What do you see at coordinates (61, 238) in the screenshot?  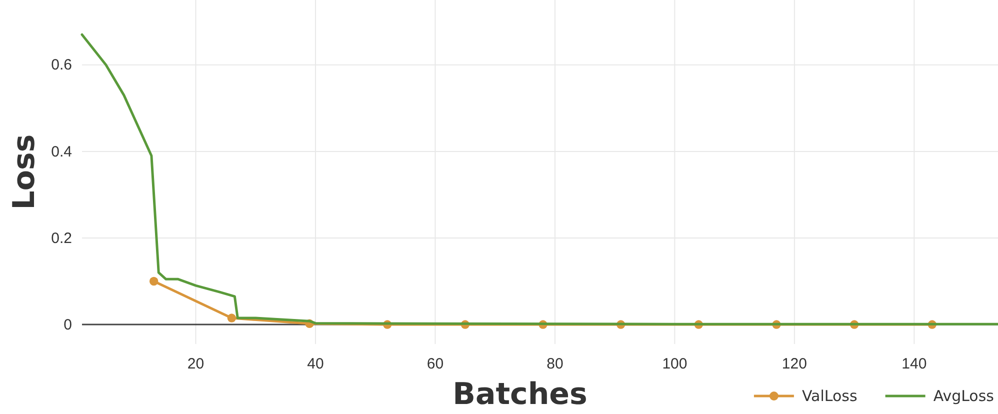 I see `y-tick-label: 0.2` at bounding box center [61, 238].